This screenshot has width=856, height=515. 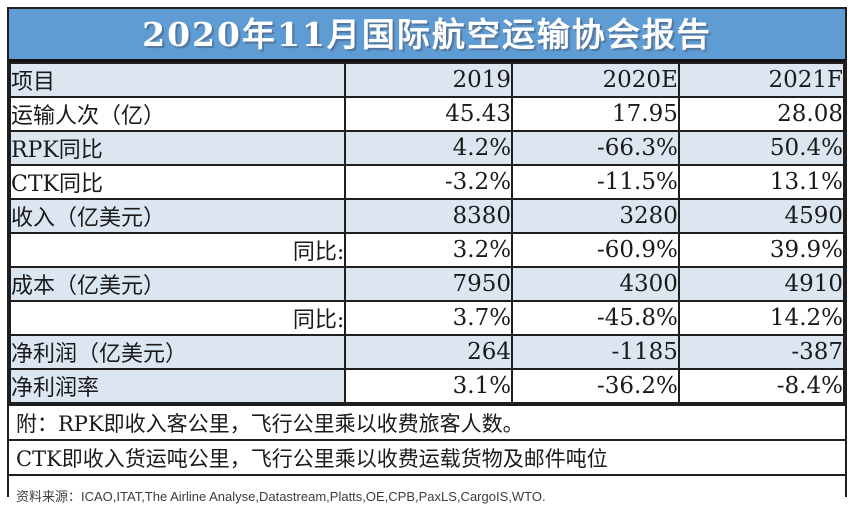 What do you see at coordinates (761, 216) in the screenshot?
I see `cell-value: 4590` at bounding box center [761, 216].